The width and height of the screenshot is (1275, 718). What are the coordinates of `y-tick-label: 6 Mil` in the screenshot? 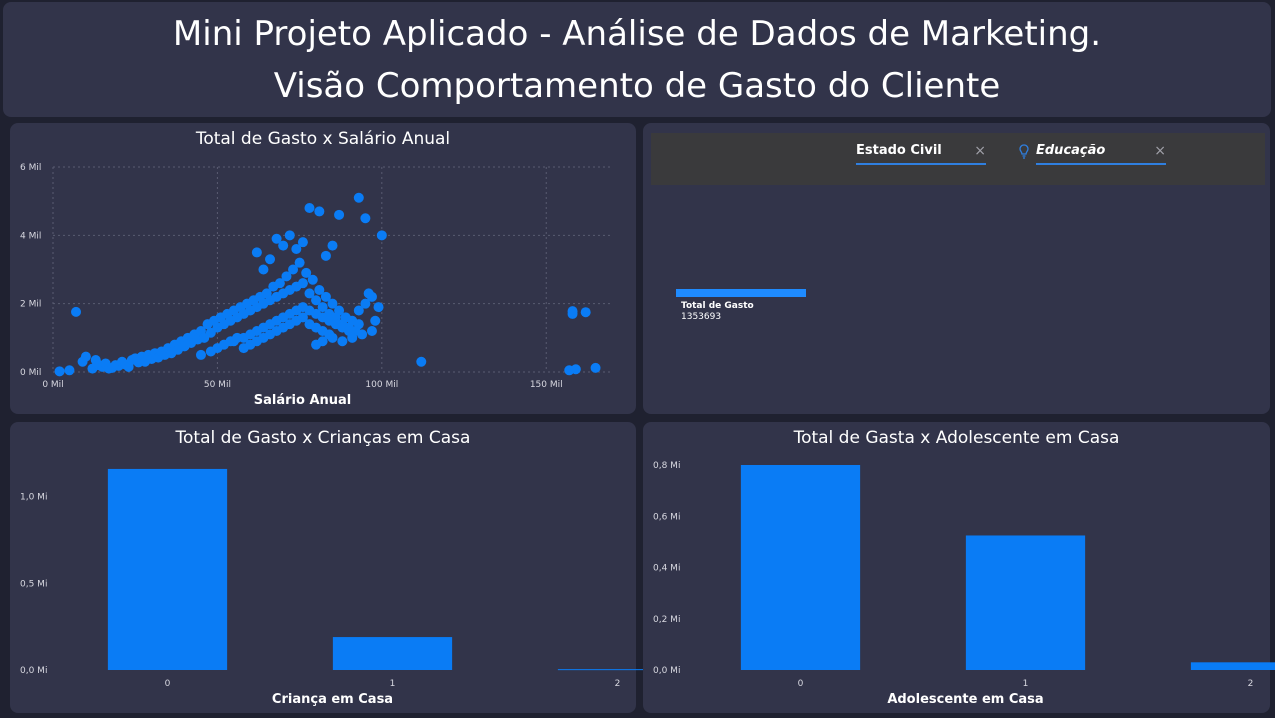 It's located at (30, 168).